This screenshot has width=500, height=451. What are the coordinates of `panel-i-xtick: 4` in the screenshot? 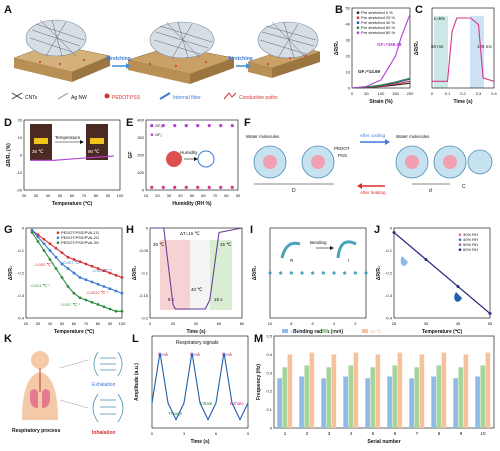 It's located at (334, 323).